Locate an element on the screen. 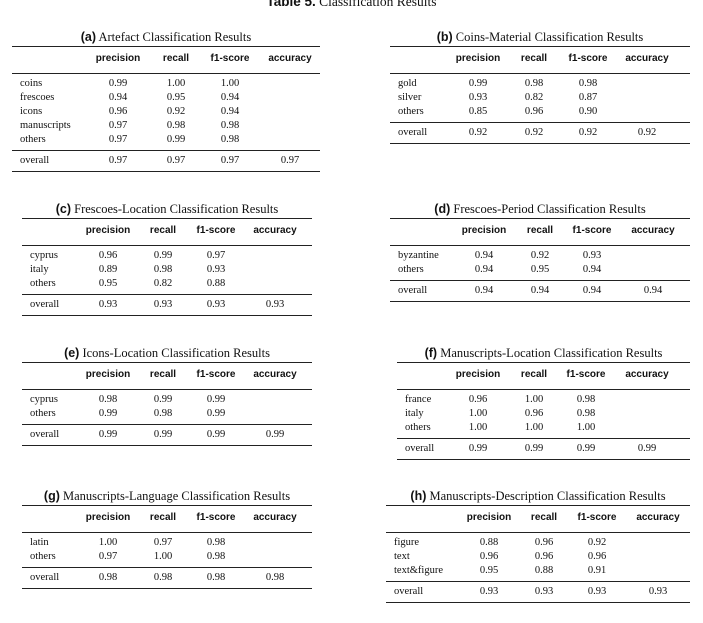 The height and width of the screenshot is (623, 703). overall-row: overall 0.97 0.97 0.97 0.97 is located at coordinates (166, 161).